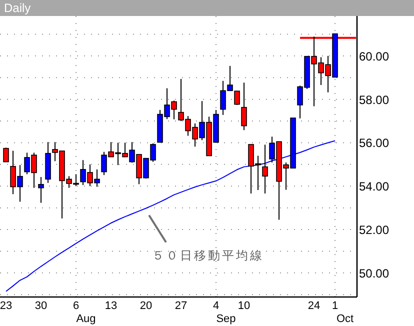 This screenshot has width=414, height=326. I want to click on x-tick-label: 24, so click(314, 306).